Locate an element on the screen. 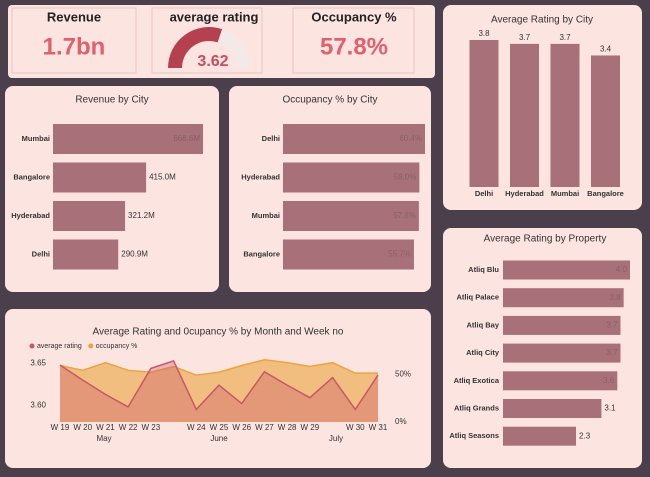 The image size is (650, 477). category-label: Atliq Blu is located at coordinates (483, 269).